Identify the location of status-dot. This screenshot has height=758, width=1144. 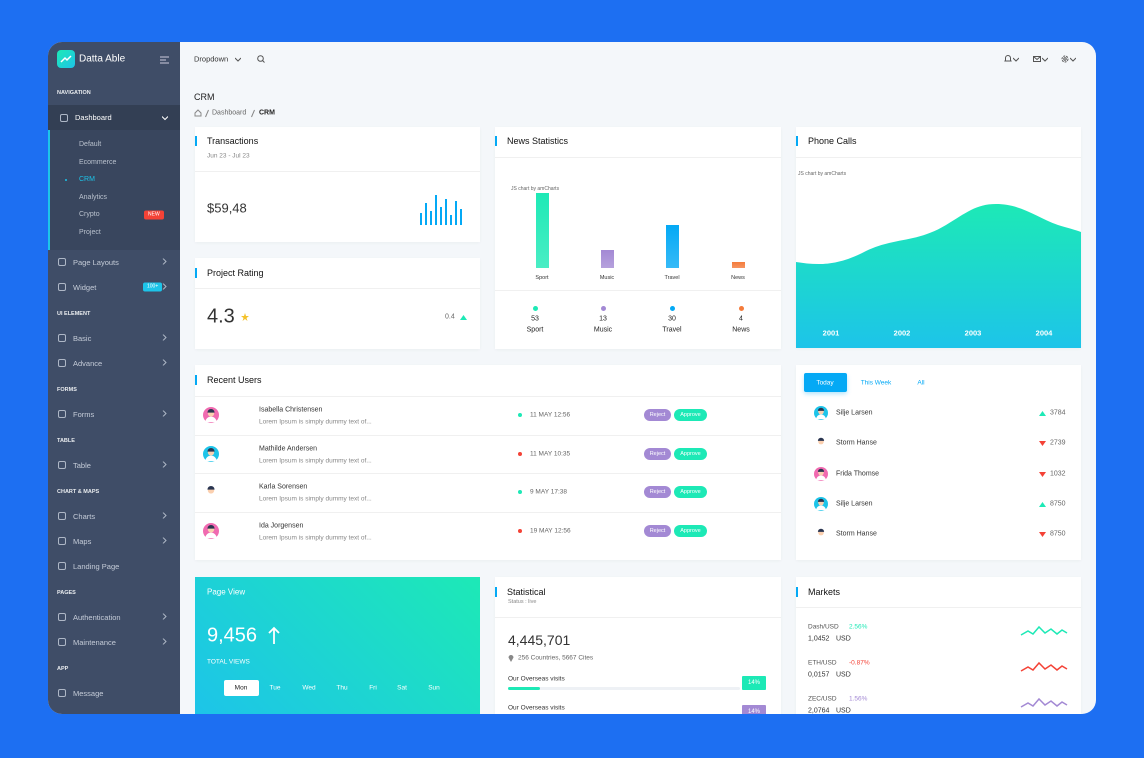
(520, 492).